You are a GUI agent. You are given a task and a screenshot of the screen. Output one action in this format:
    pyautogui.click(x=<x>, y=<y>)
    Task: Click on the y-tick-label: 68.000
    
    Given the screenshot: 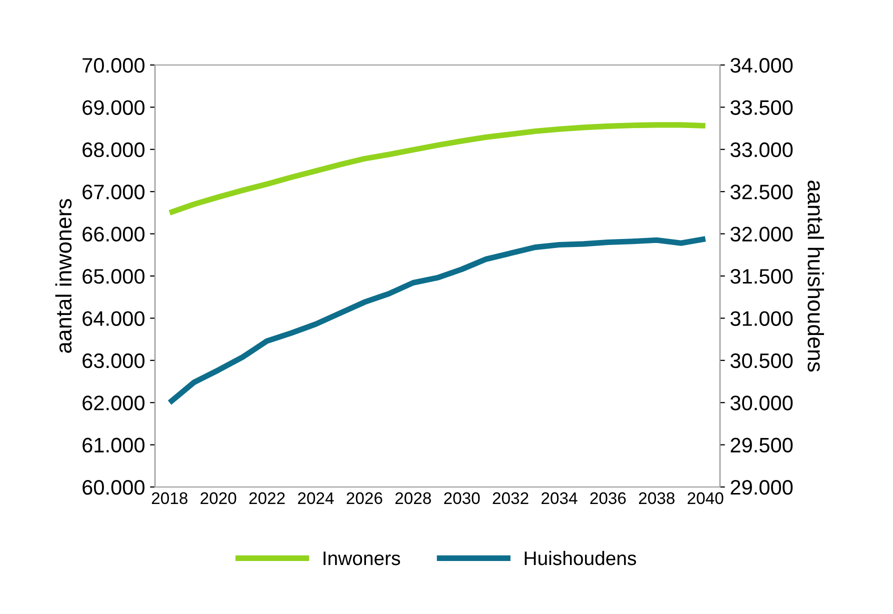 What is the action you would take?
    pyautogui.click(x=113, y=150)
    